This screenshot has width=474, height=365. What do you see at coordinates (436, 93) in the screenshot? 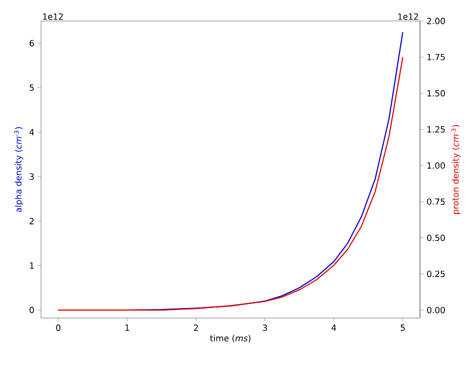
I see `y2-tick-label: 1.50` at bounding box center [436, 93].